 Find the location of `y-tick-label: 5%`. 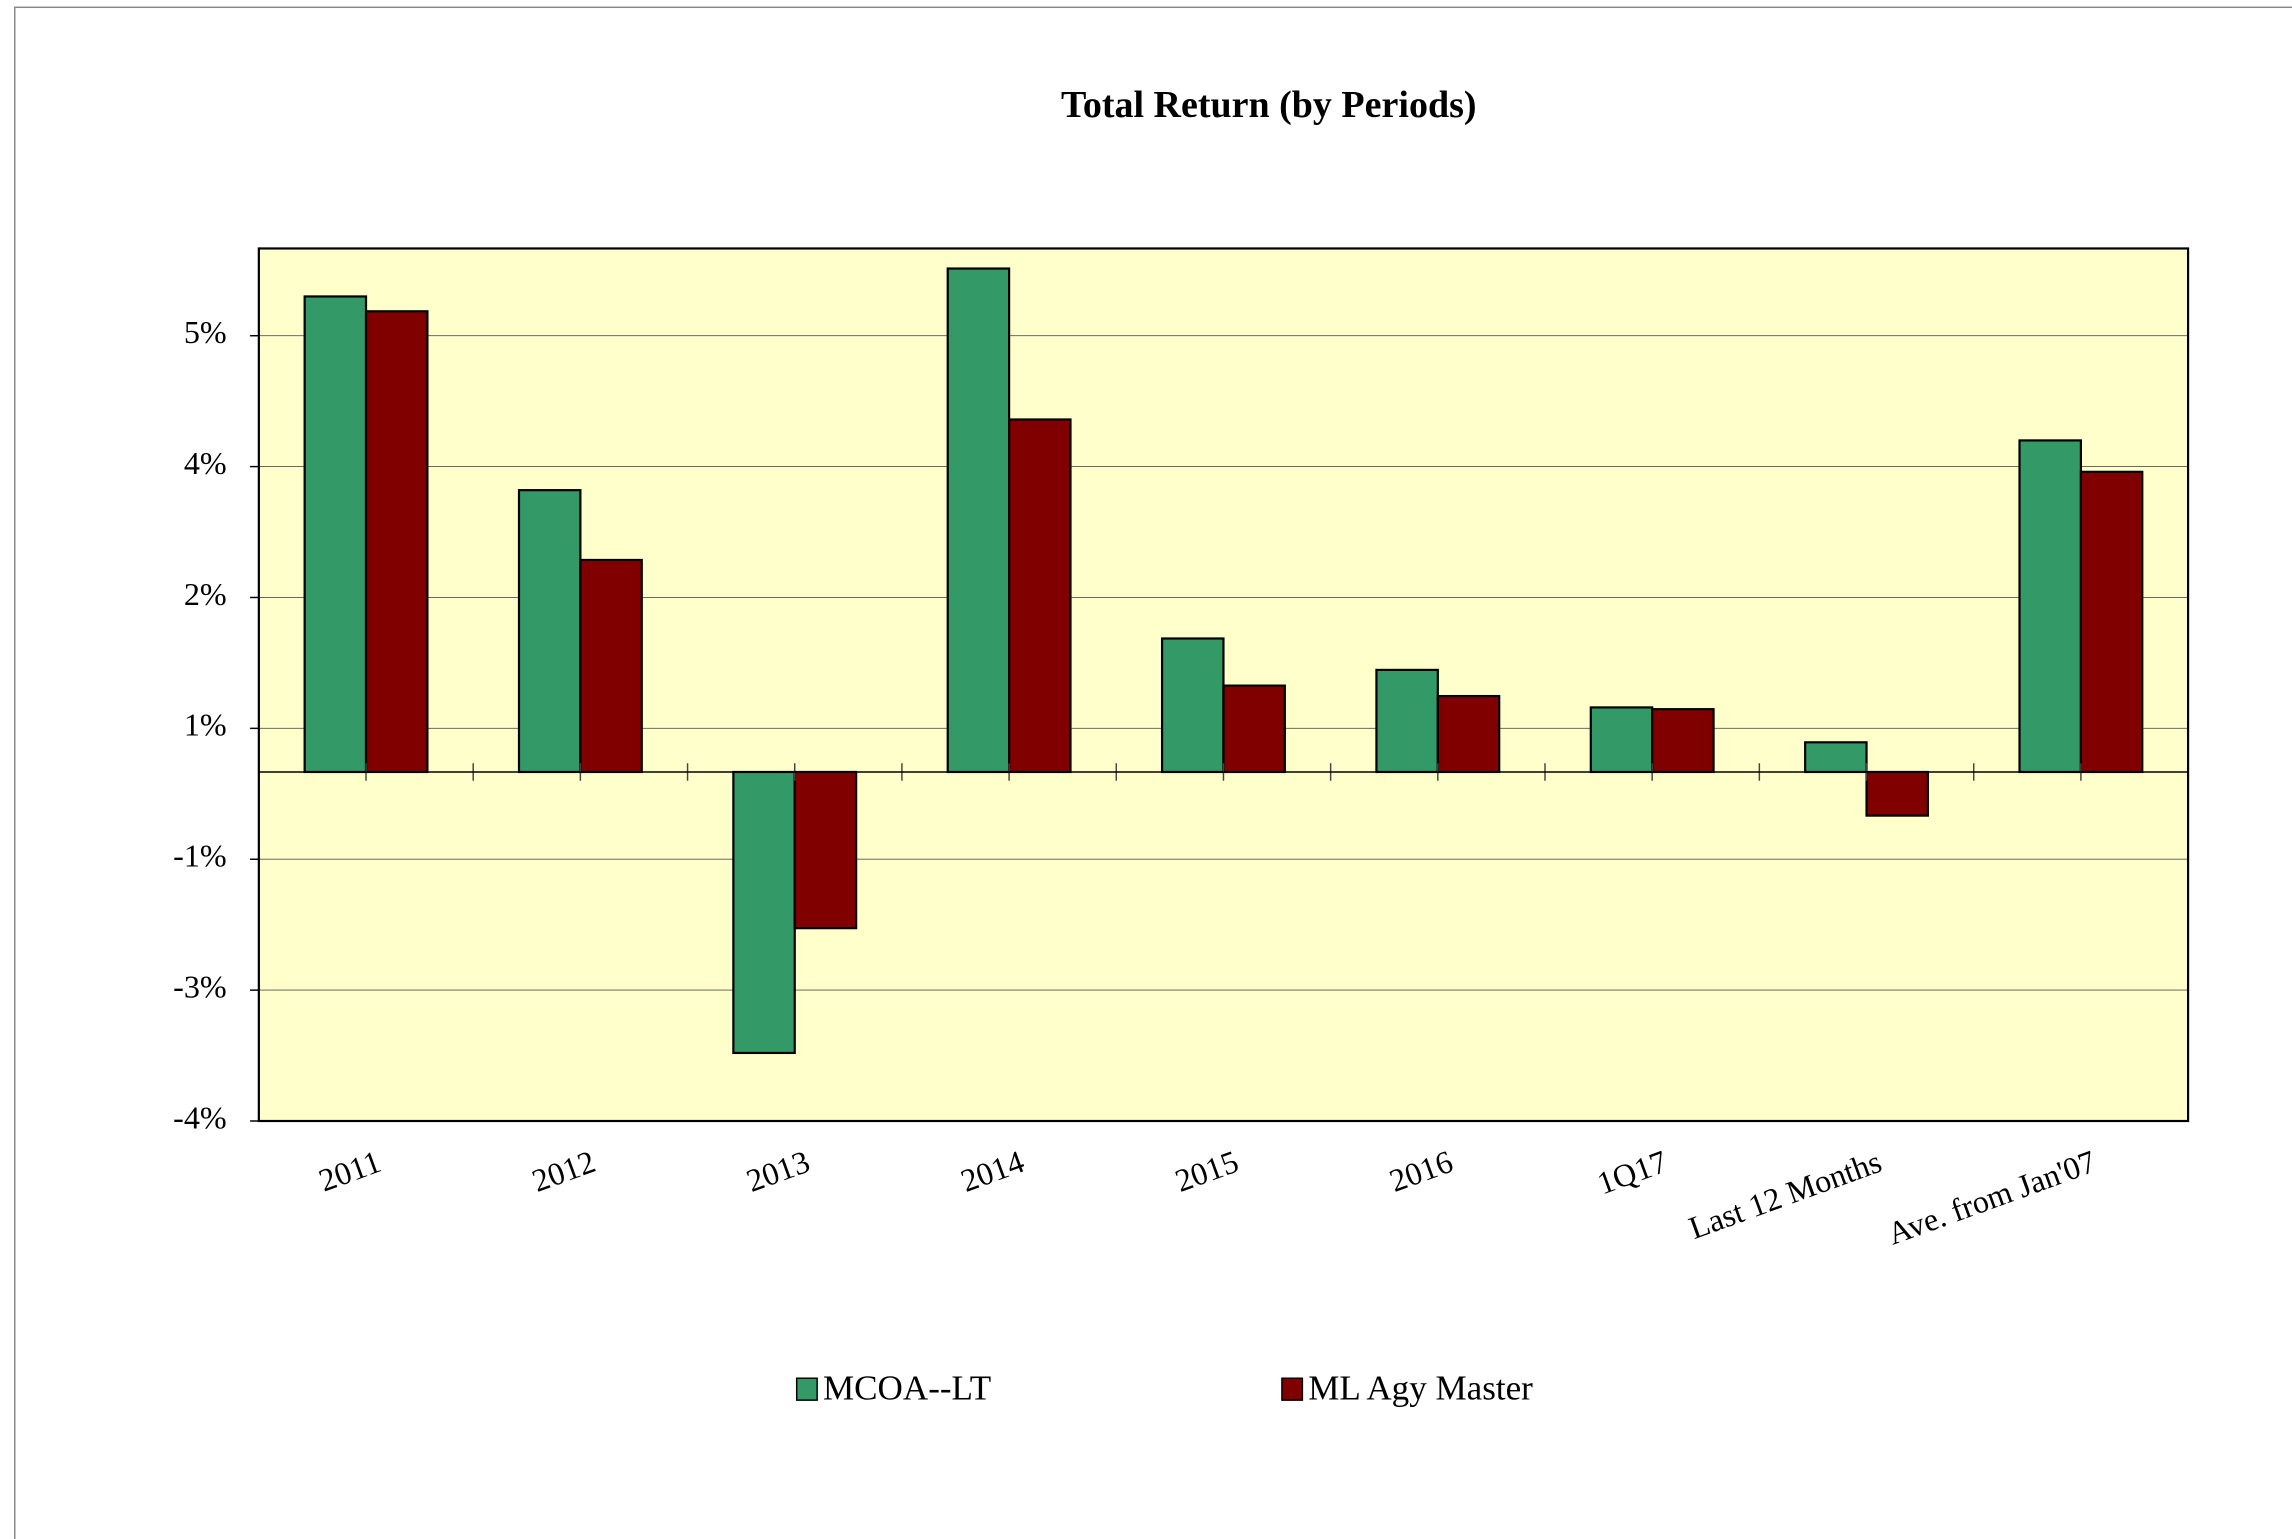

y-tick-label: 5% is located at coordinates (205, 332).